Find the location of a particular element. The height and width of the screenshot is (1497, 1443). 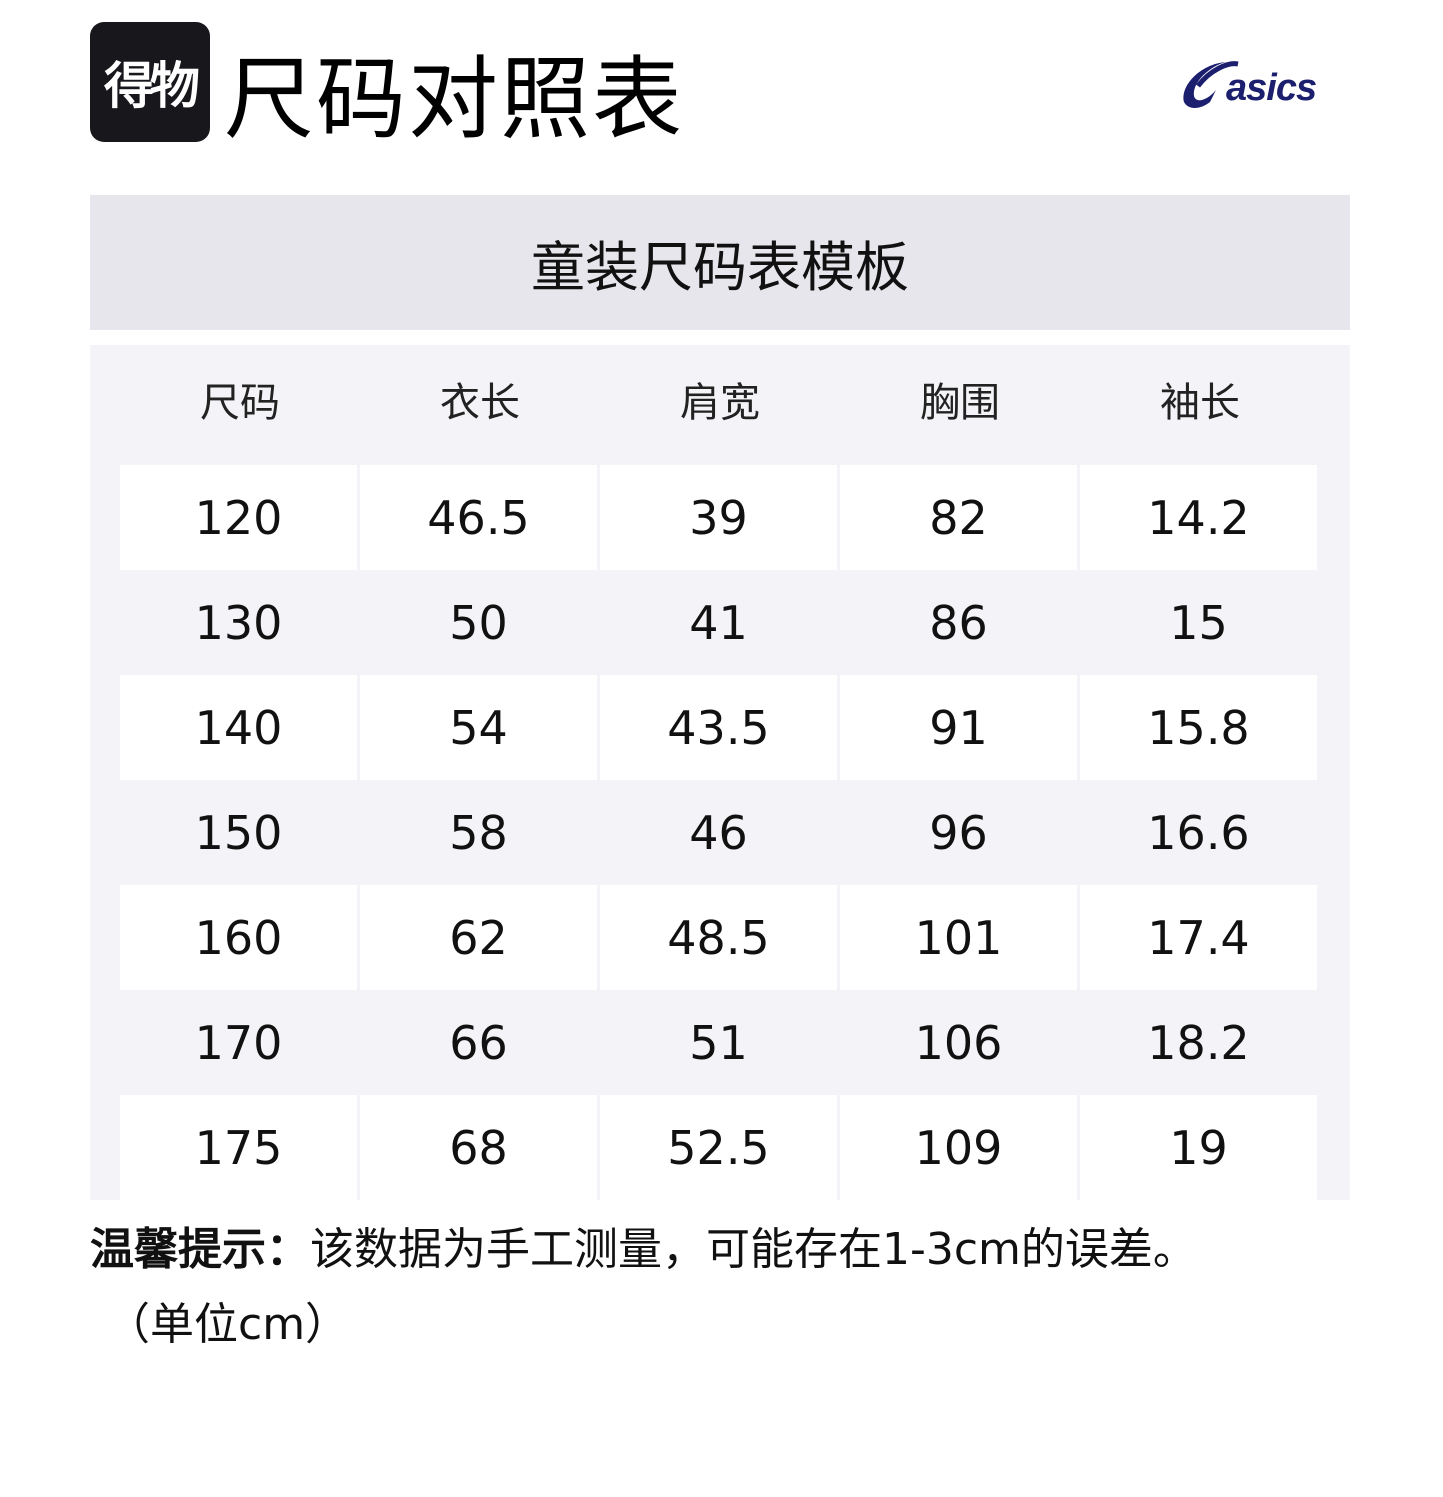

table-cell: 91 is located at coordinates (958, 727).